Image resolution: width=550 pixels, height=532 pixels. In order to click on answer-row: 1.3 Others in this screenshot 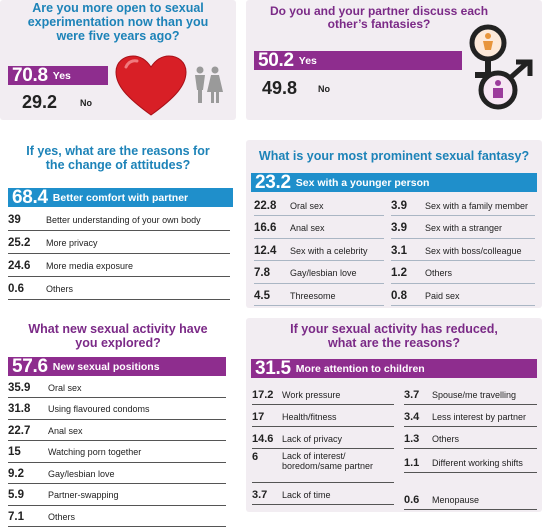, I will do `click(470, 439)`.